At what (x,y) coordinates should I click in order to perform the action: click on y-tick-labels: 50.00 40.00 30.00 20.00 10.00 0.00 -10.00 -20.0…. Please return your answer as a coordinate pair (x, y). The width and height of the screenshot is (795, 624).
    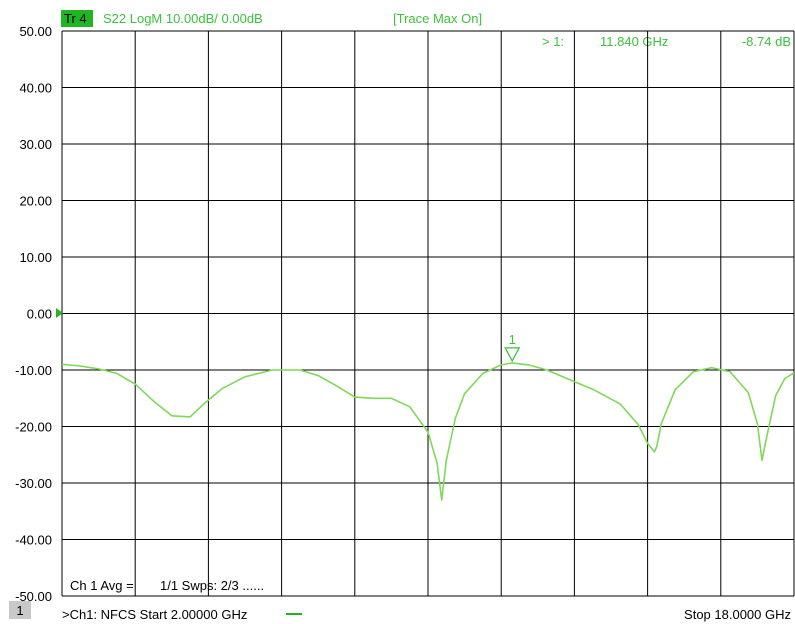
    Looking at the image, I should click on (33, 314).